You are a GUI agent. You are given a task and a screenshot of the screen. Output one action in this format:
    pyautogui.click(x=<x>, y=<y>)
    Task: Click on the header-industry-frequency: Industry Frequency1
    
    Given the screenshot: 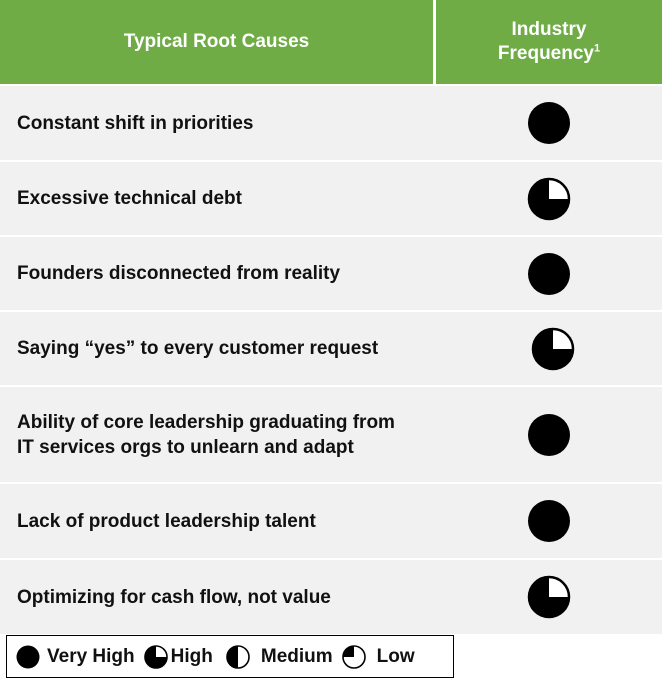 What is the action you would take?
    pyautogui.click(x=549, y=42)
    